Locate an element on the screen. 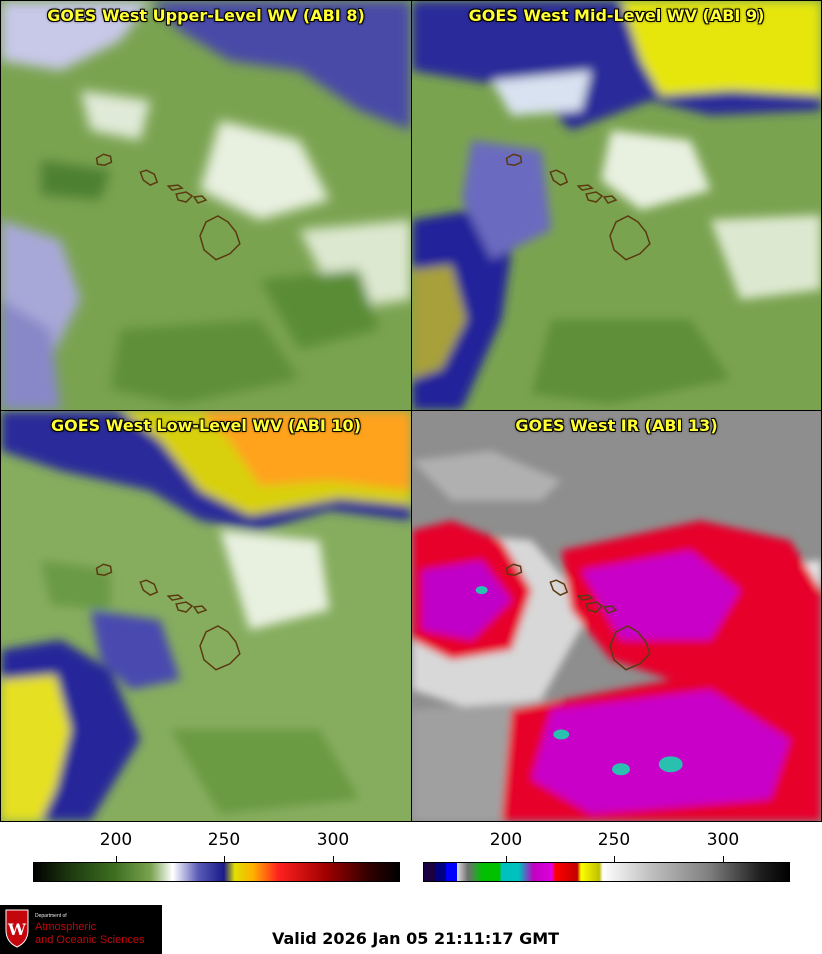  ir-colorbar is located at coordinates (606, 872).